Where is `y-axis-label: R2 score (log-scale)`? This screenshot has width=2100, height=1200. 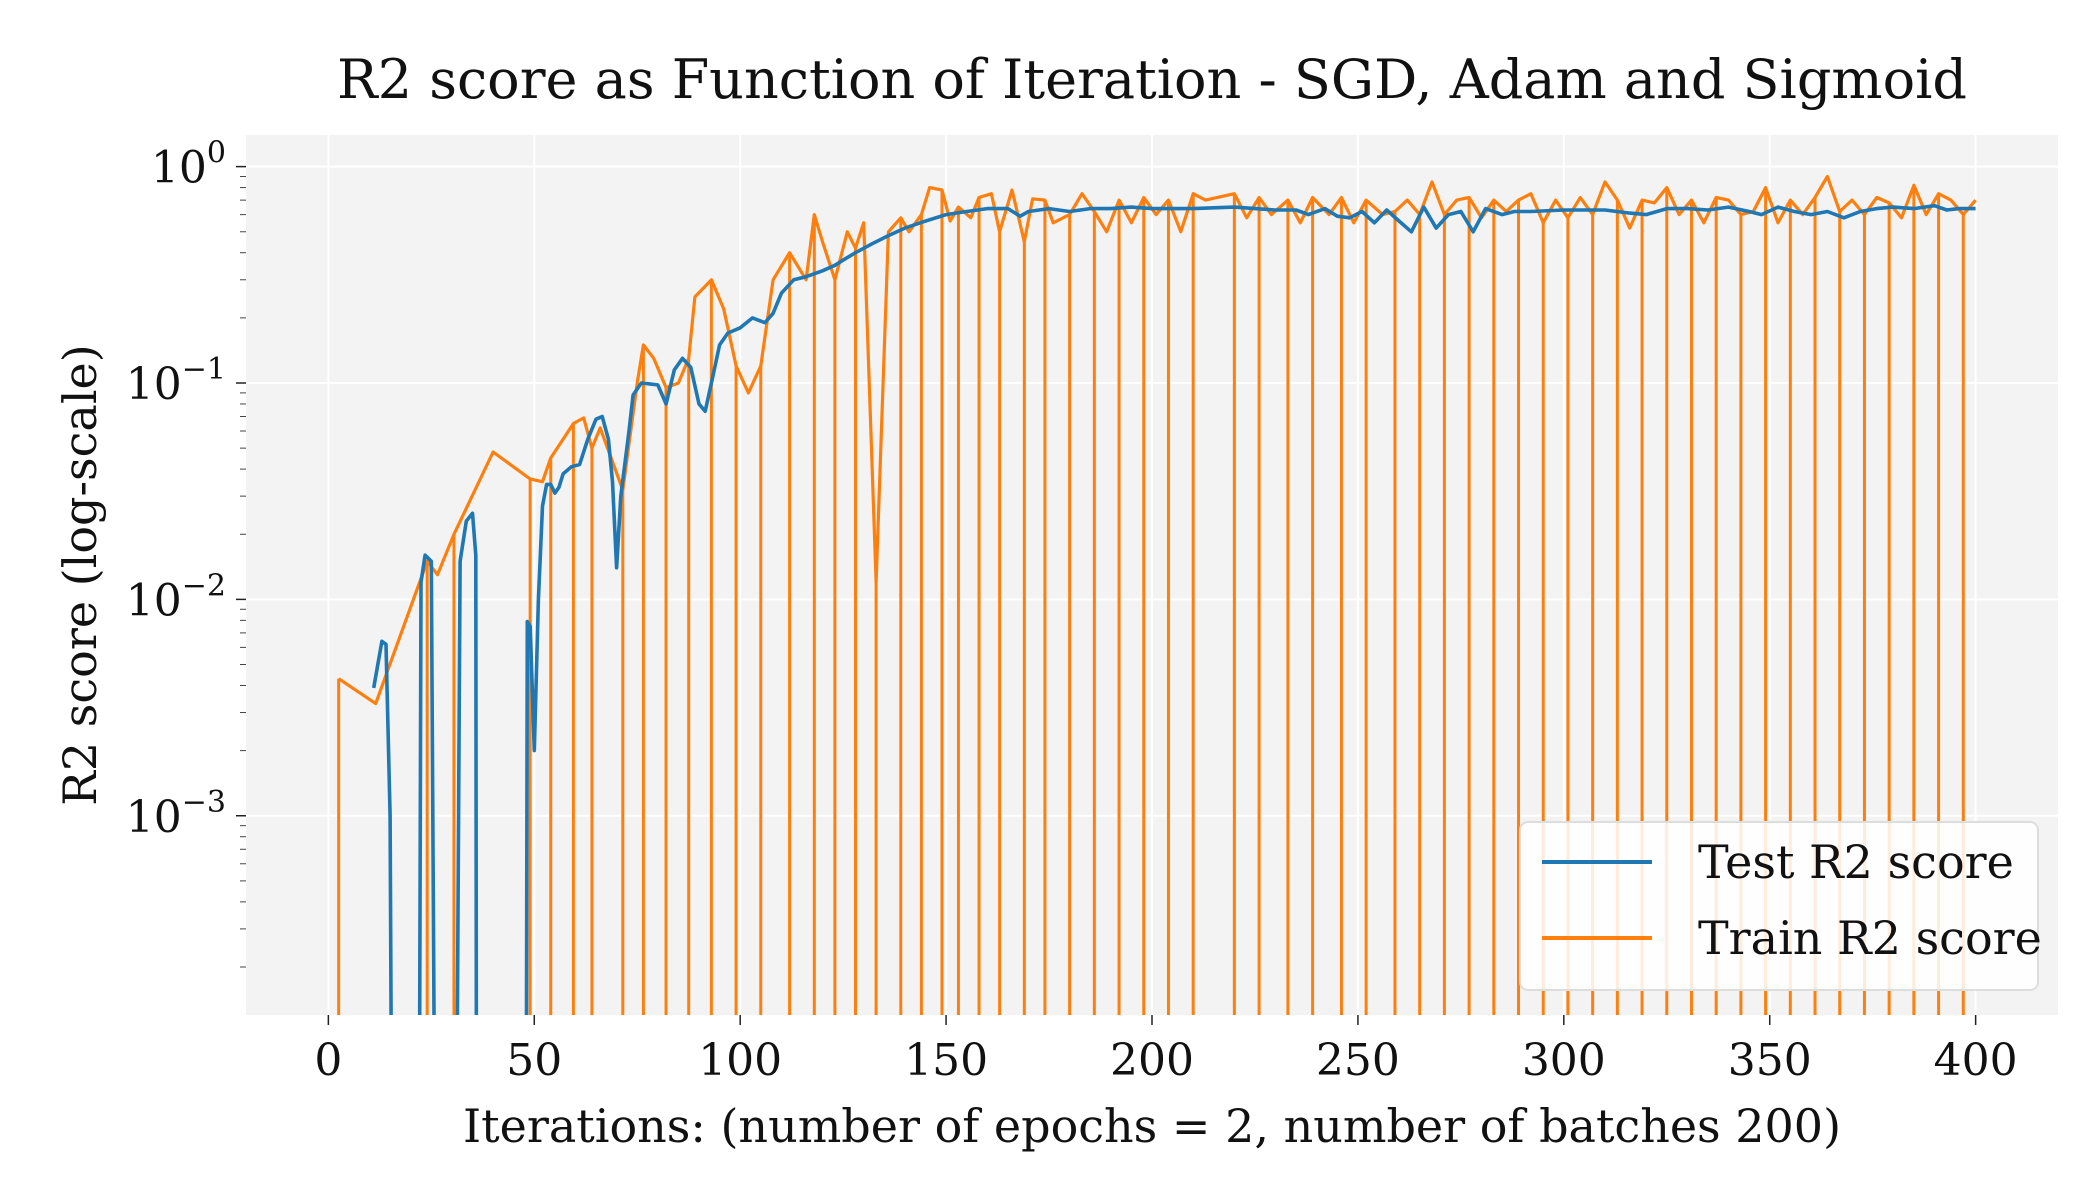
y-axis-label: R2 score (log-scale) is located at coordinates (80, 574).